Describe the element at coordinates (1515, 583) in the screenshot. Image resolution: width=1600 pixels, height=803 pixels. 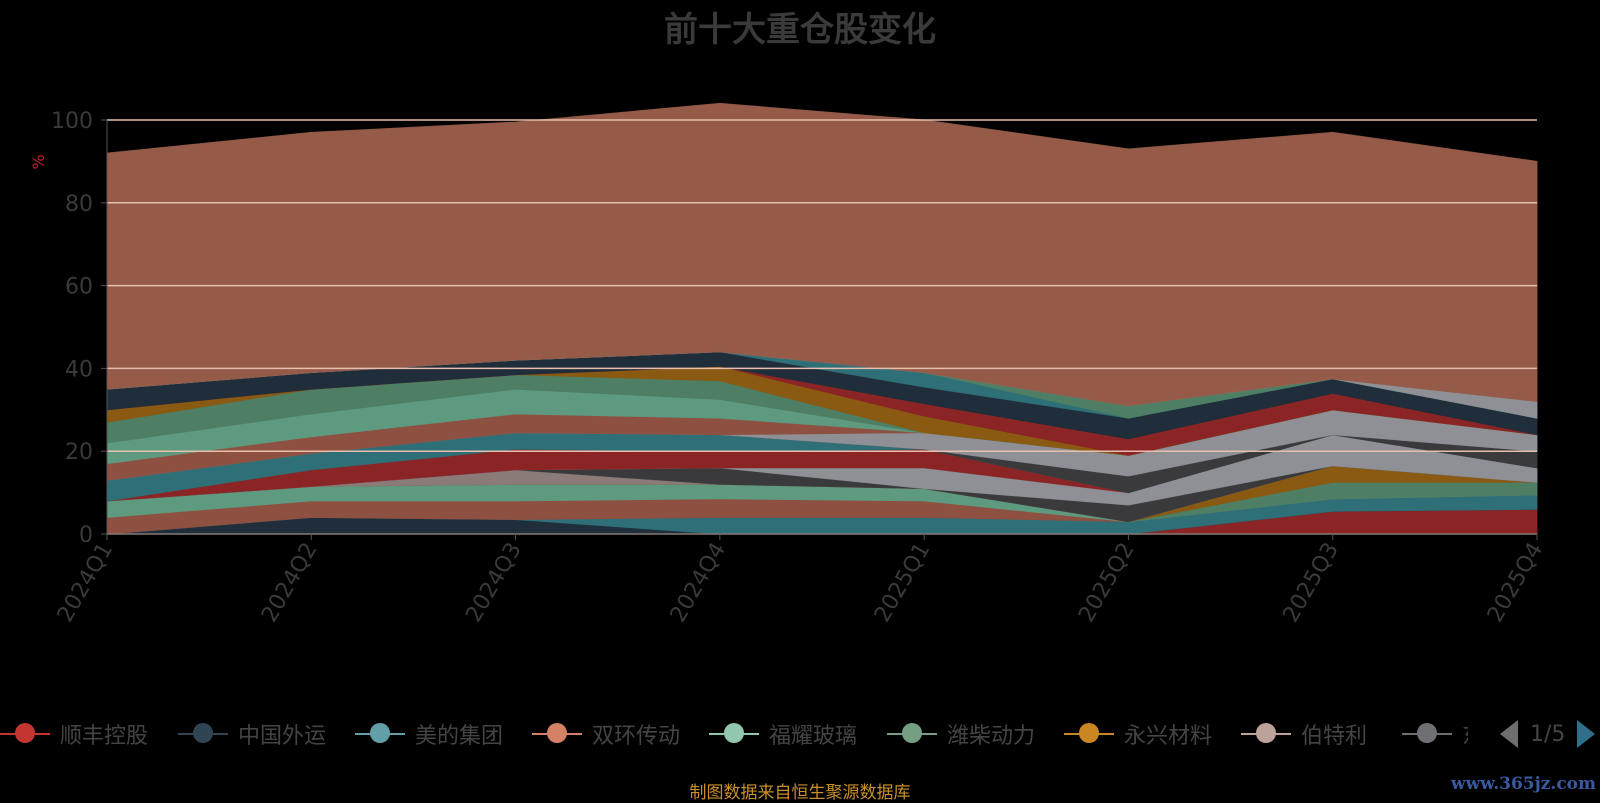
I see `x-tick-label: 2025Q4` at that location.